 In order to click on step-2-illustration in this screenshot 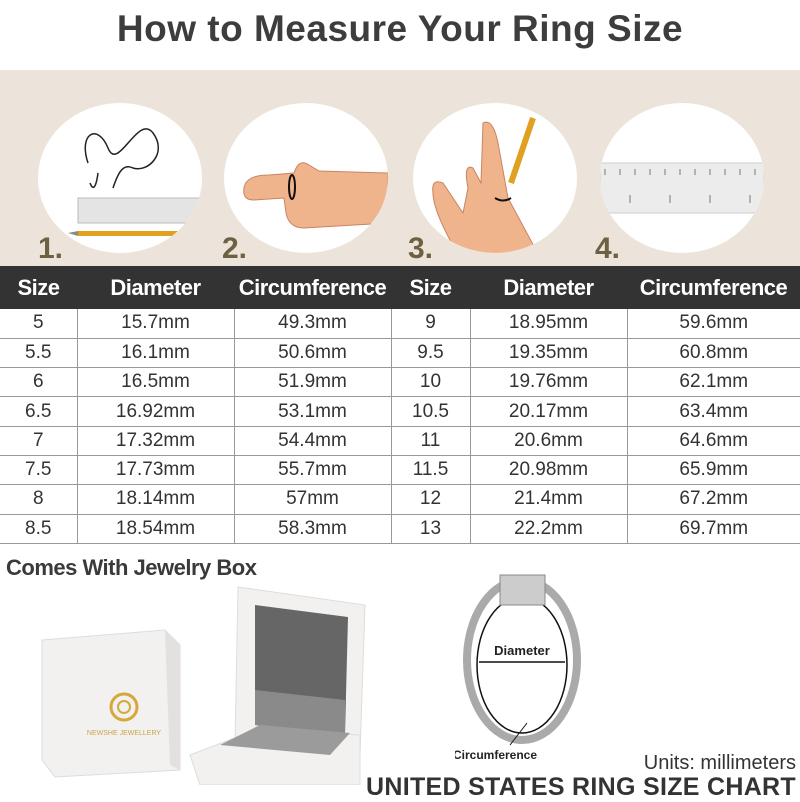, I will do `click(306, 178)`.